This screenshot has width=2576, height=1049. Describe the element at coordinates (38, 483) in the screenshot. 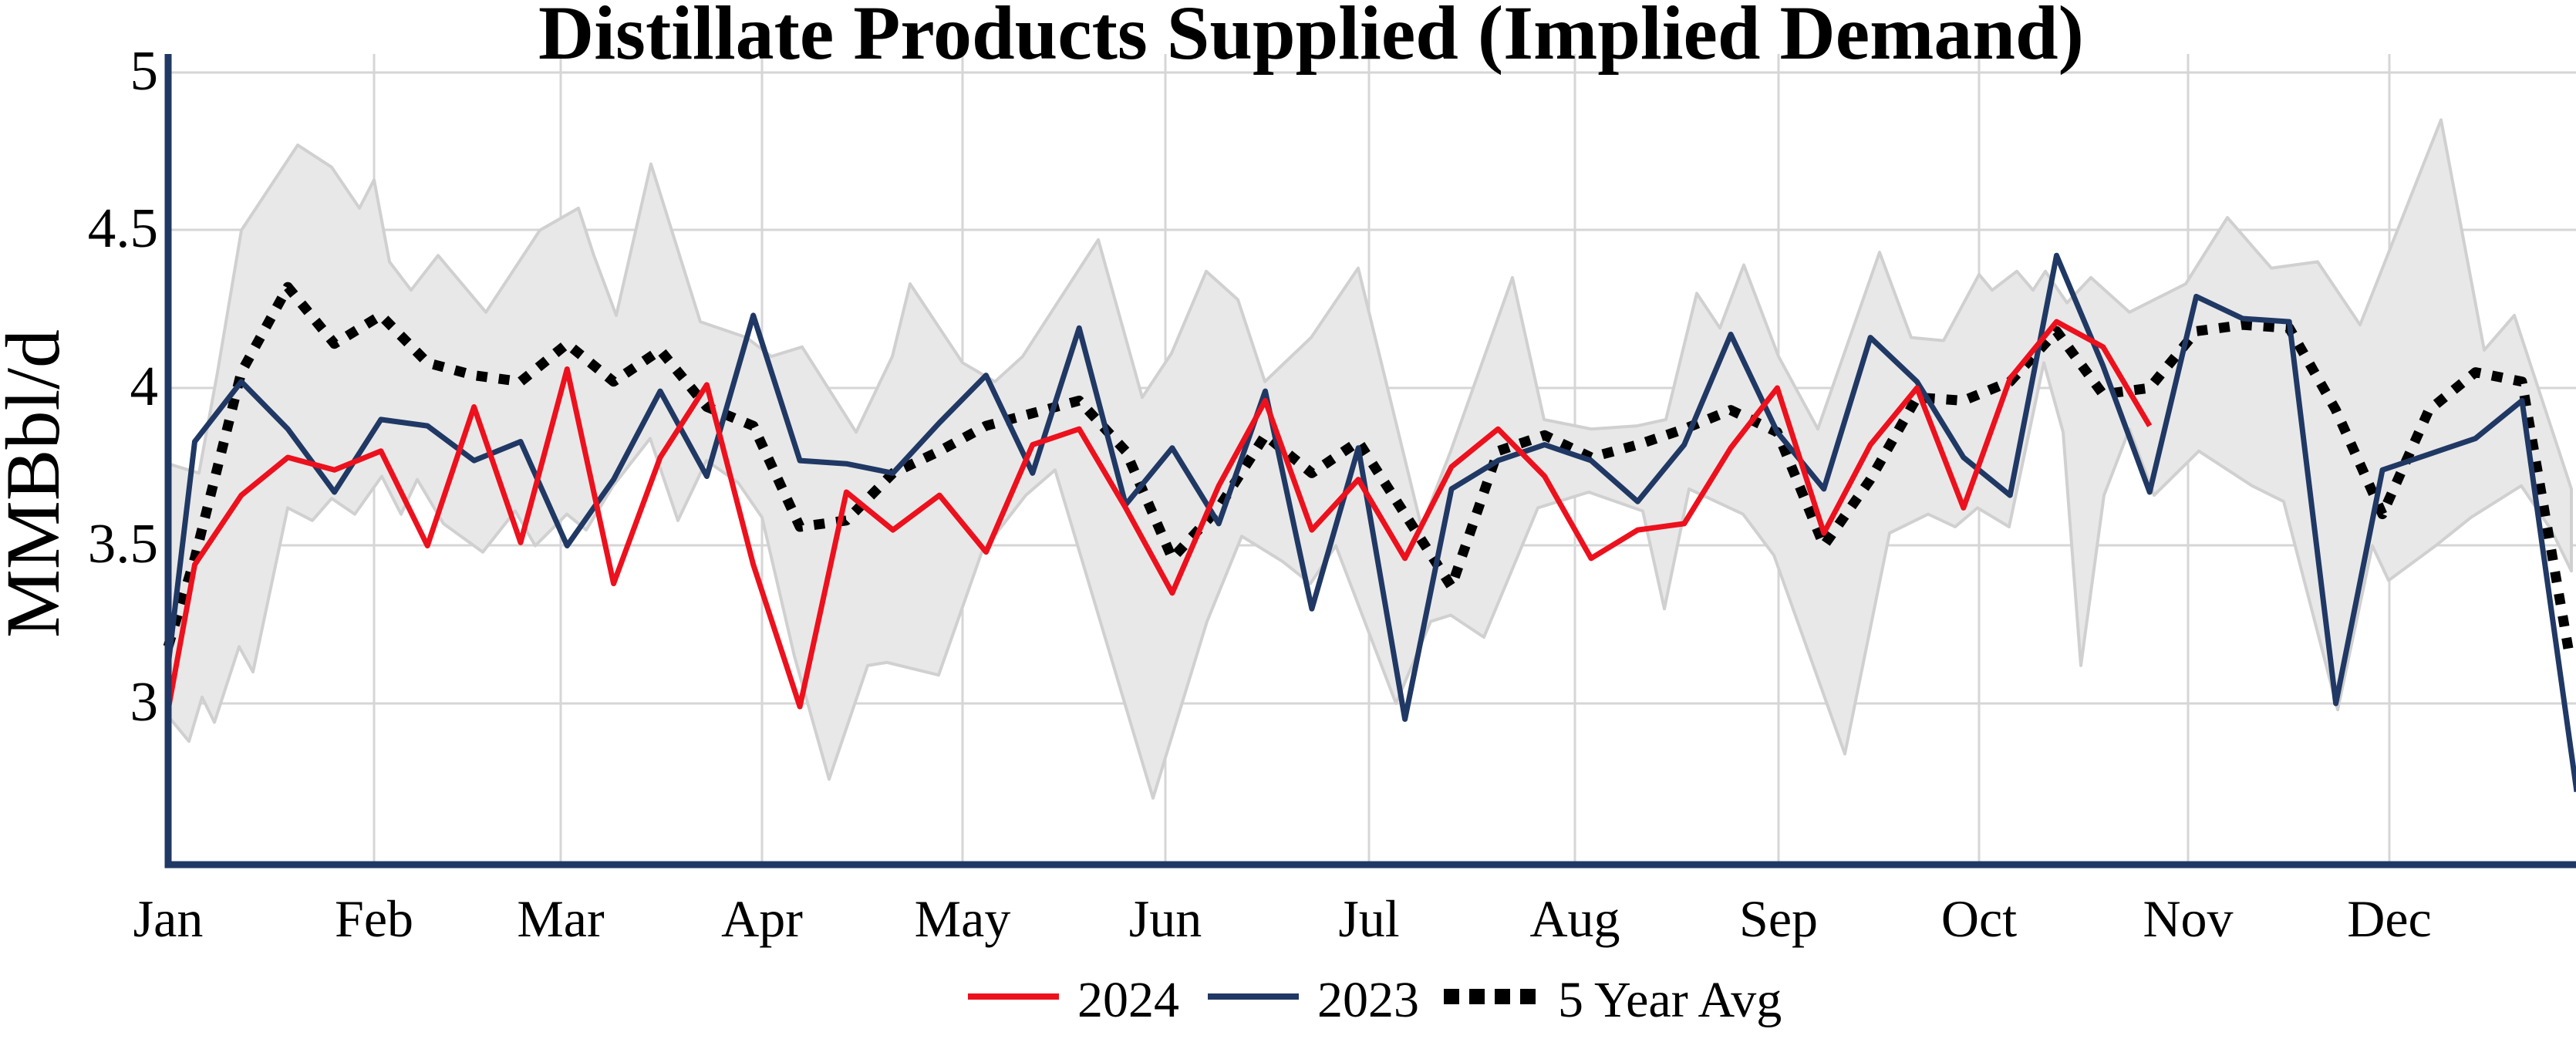

I see `svg-text: MMBbl/d` at that location.